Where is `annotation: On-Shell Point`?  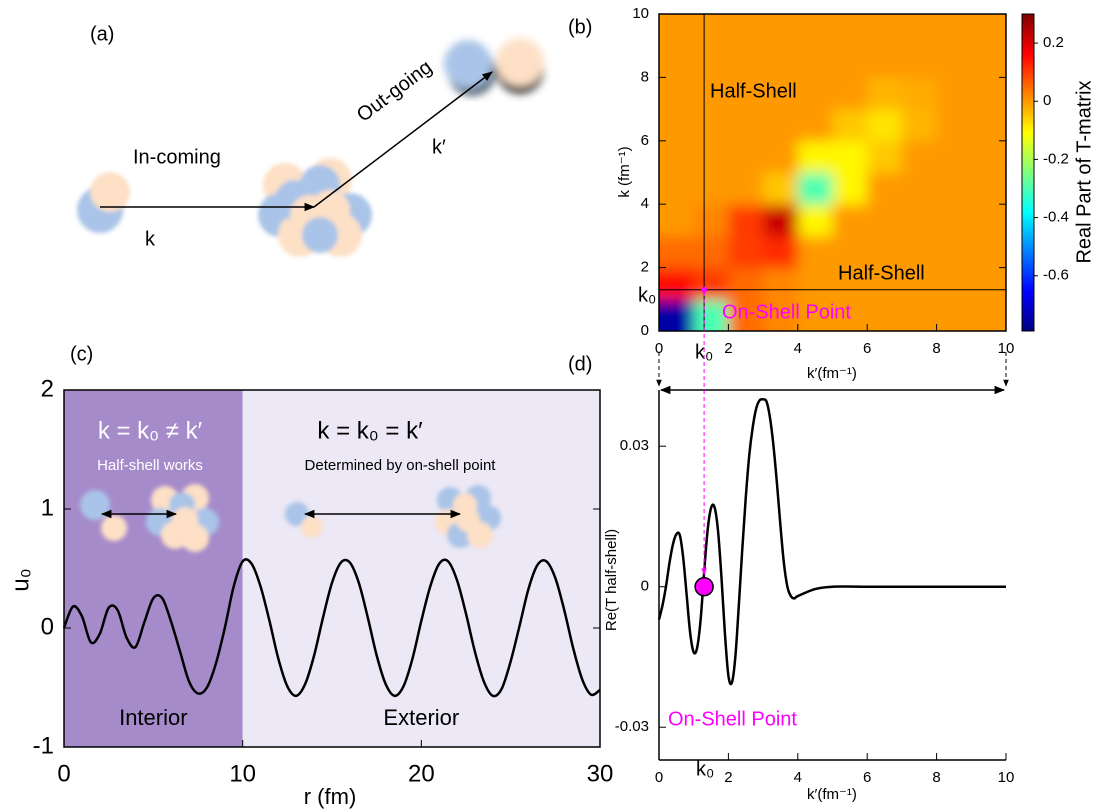
annotation: On-Shell Point is located at coordinates (732, 719).